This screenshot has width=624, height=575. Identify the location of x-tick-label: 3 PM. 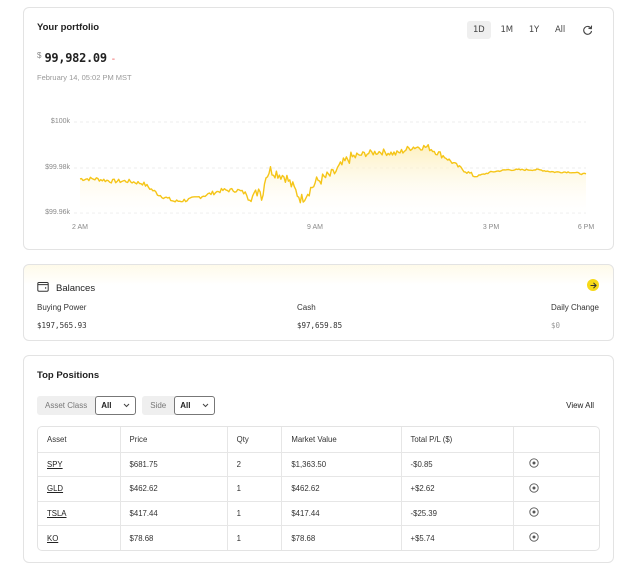
(491, 227).